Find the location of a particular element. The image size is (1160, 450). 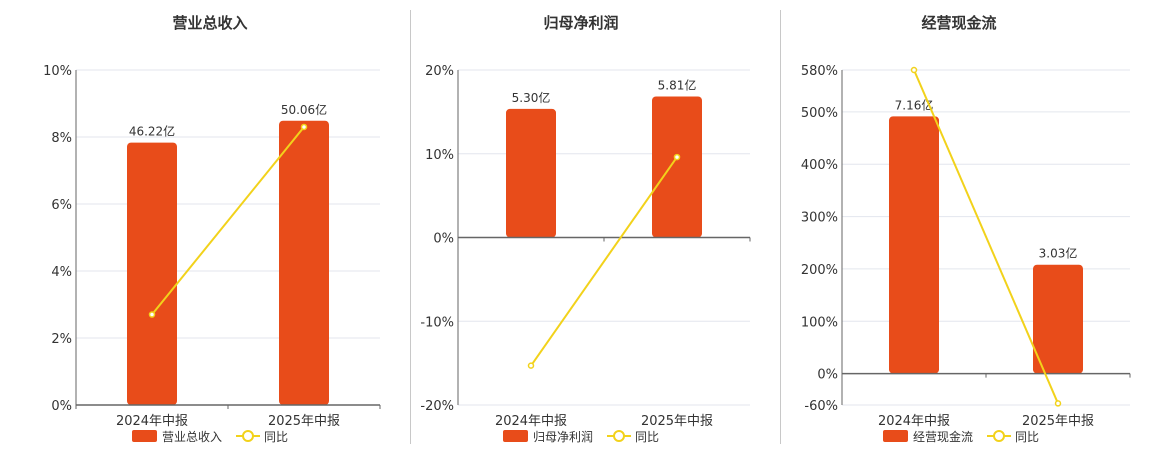

y-tick-label-1-2: 0% is located at coordinates (443, 239).